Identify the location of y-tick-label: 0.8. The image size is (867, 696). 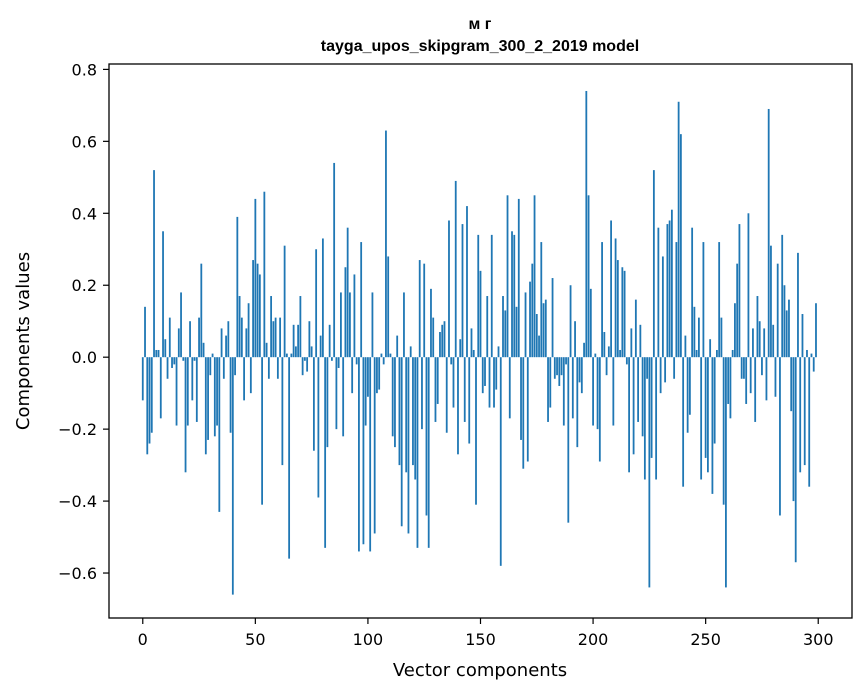
(84, 69).